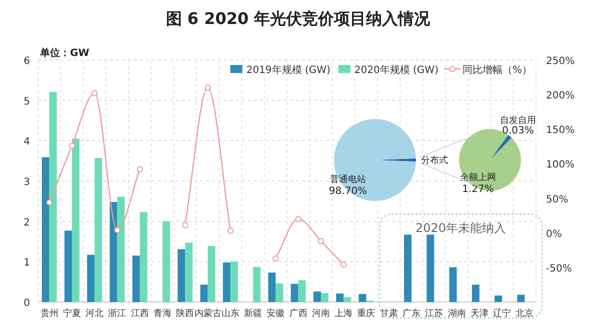 This screenshot has width=596, height=329. Describe the element at coordinates (560, 130) in the screenshot. I see `y2-tick-label: 150%` at that location.